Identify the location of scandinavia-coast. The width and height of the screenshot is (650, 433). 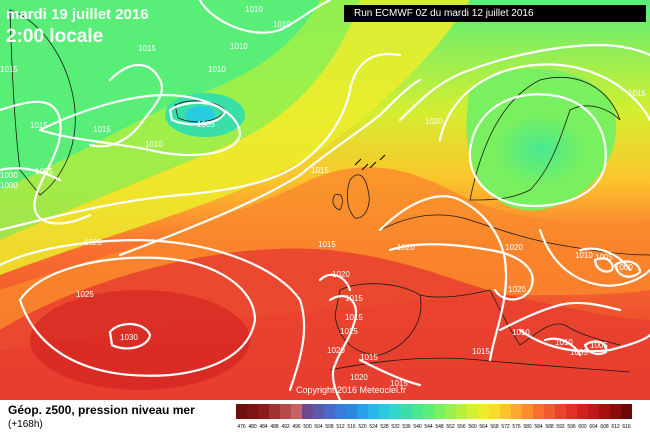
(545, 139).